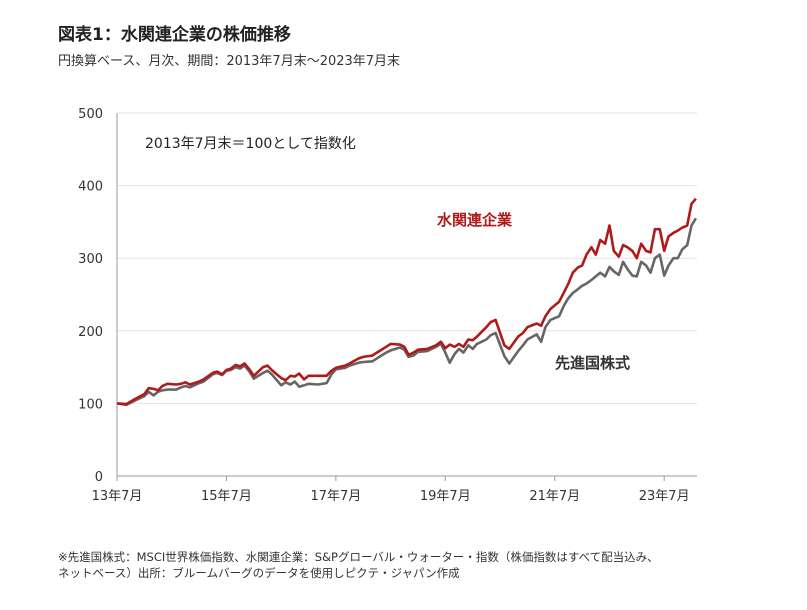 The width and height of the screenshot is (807, 610). What do you see at coordinates (664, 496) in the screenshot?
I see `x-tick-label: 23年7月` at bounding box center [664, 496].